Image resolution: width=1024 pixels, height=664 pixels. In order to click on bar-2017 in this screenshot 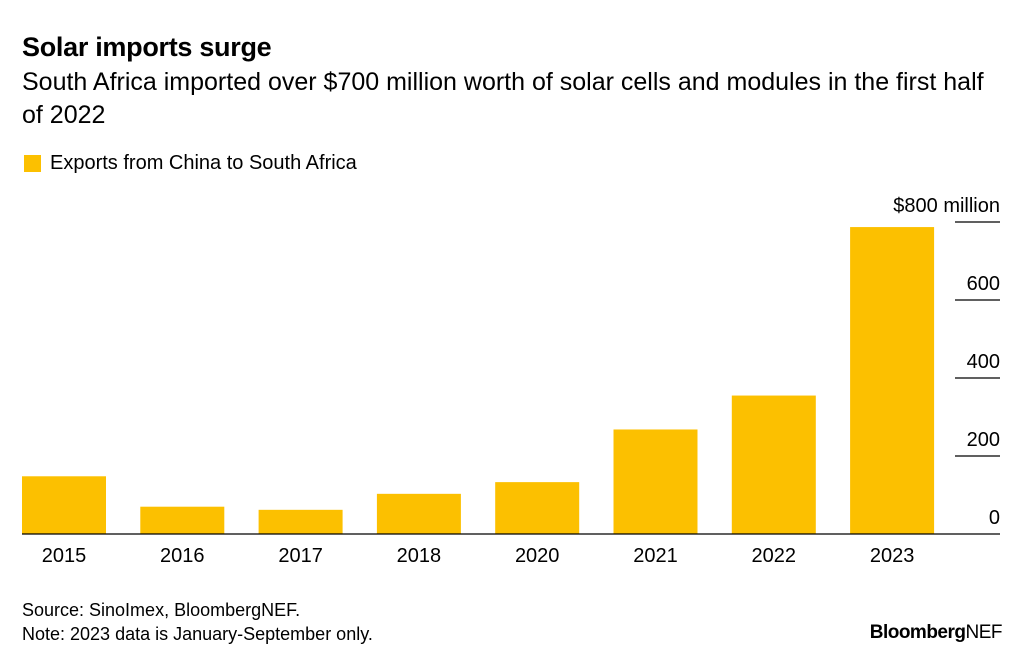, I will do `click(300, 521)`.